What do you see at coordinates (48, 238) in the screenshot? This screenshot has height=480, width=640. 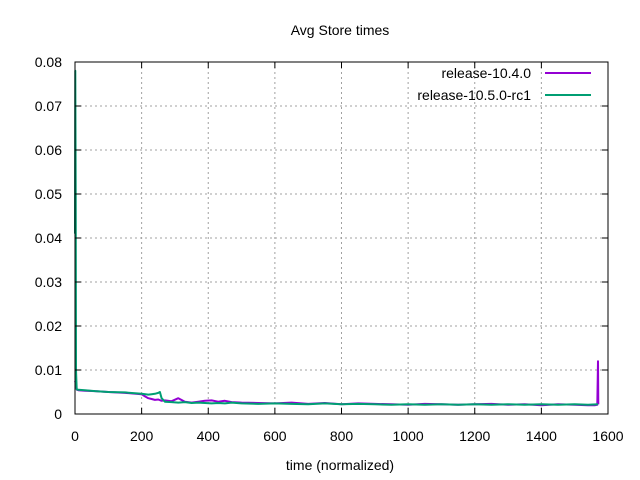 I see `y-tick-label: 0.04` at bounding box center [48, 238].